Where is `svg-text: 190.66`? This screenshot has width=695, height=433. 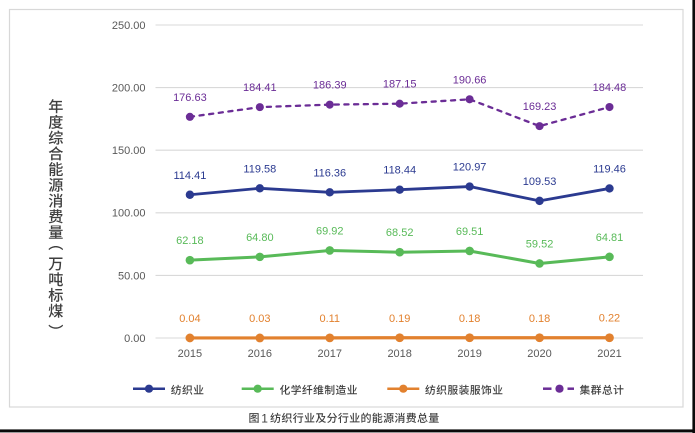
svg-text: 190.66 is located at coordinates (470, 80).